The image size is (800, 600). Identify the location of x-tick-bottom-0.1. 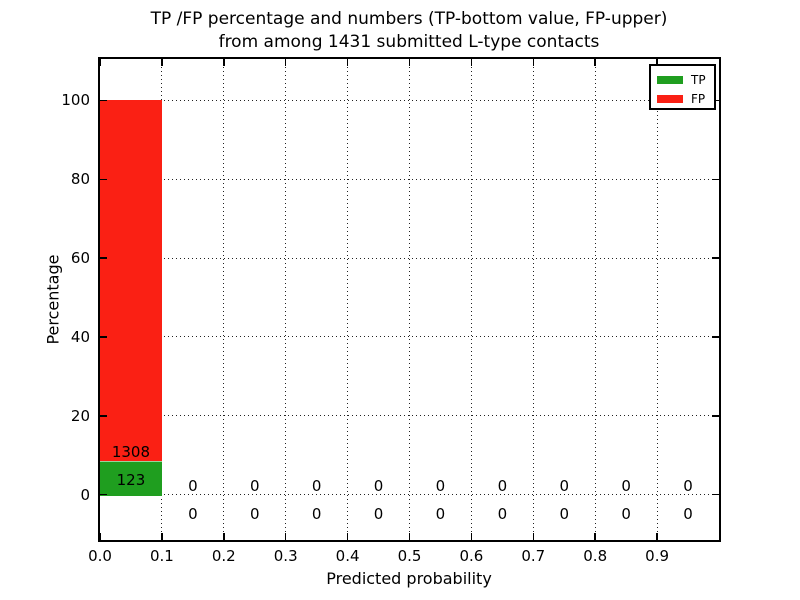
(162, 536).